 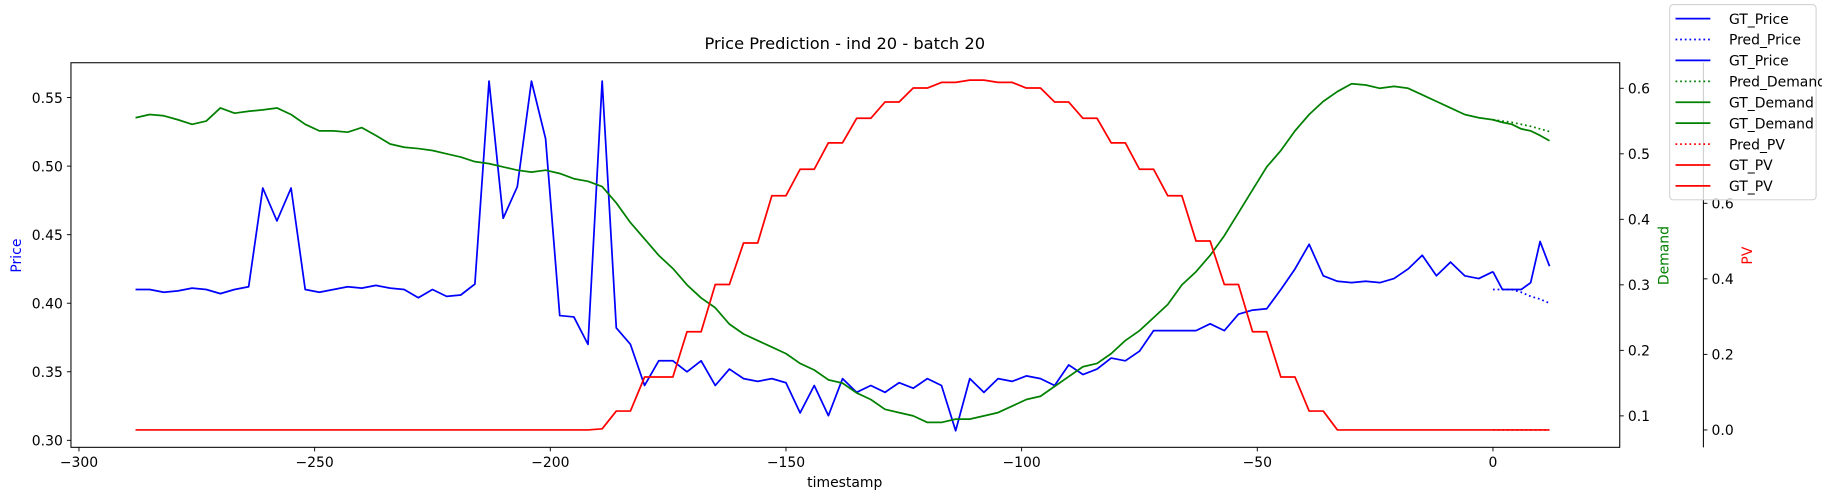 What do you see at coordinates (1757, 145) in the screenshot?
I see `legend-label: Pred_PV` at bounding box center [1757, 145].